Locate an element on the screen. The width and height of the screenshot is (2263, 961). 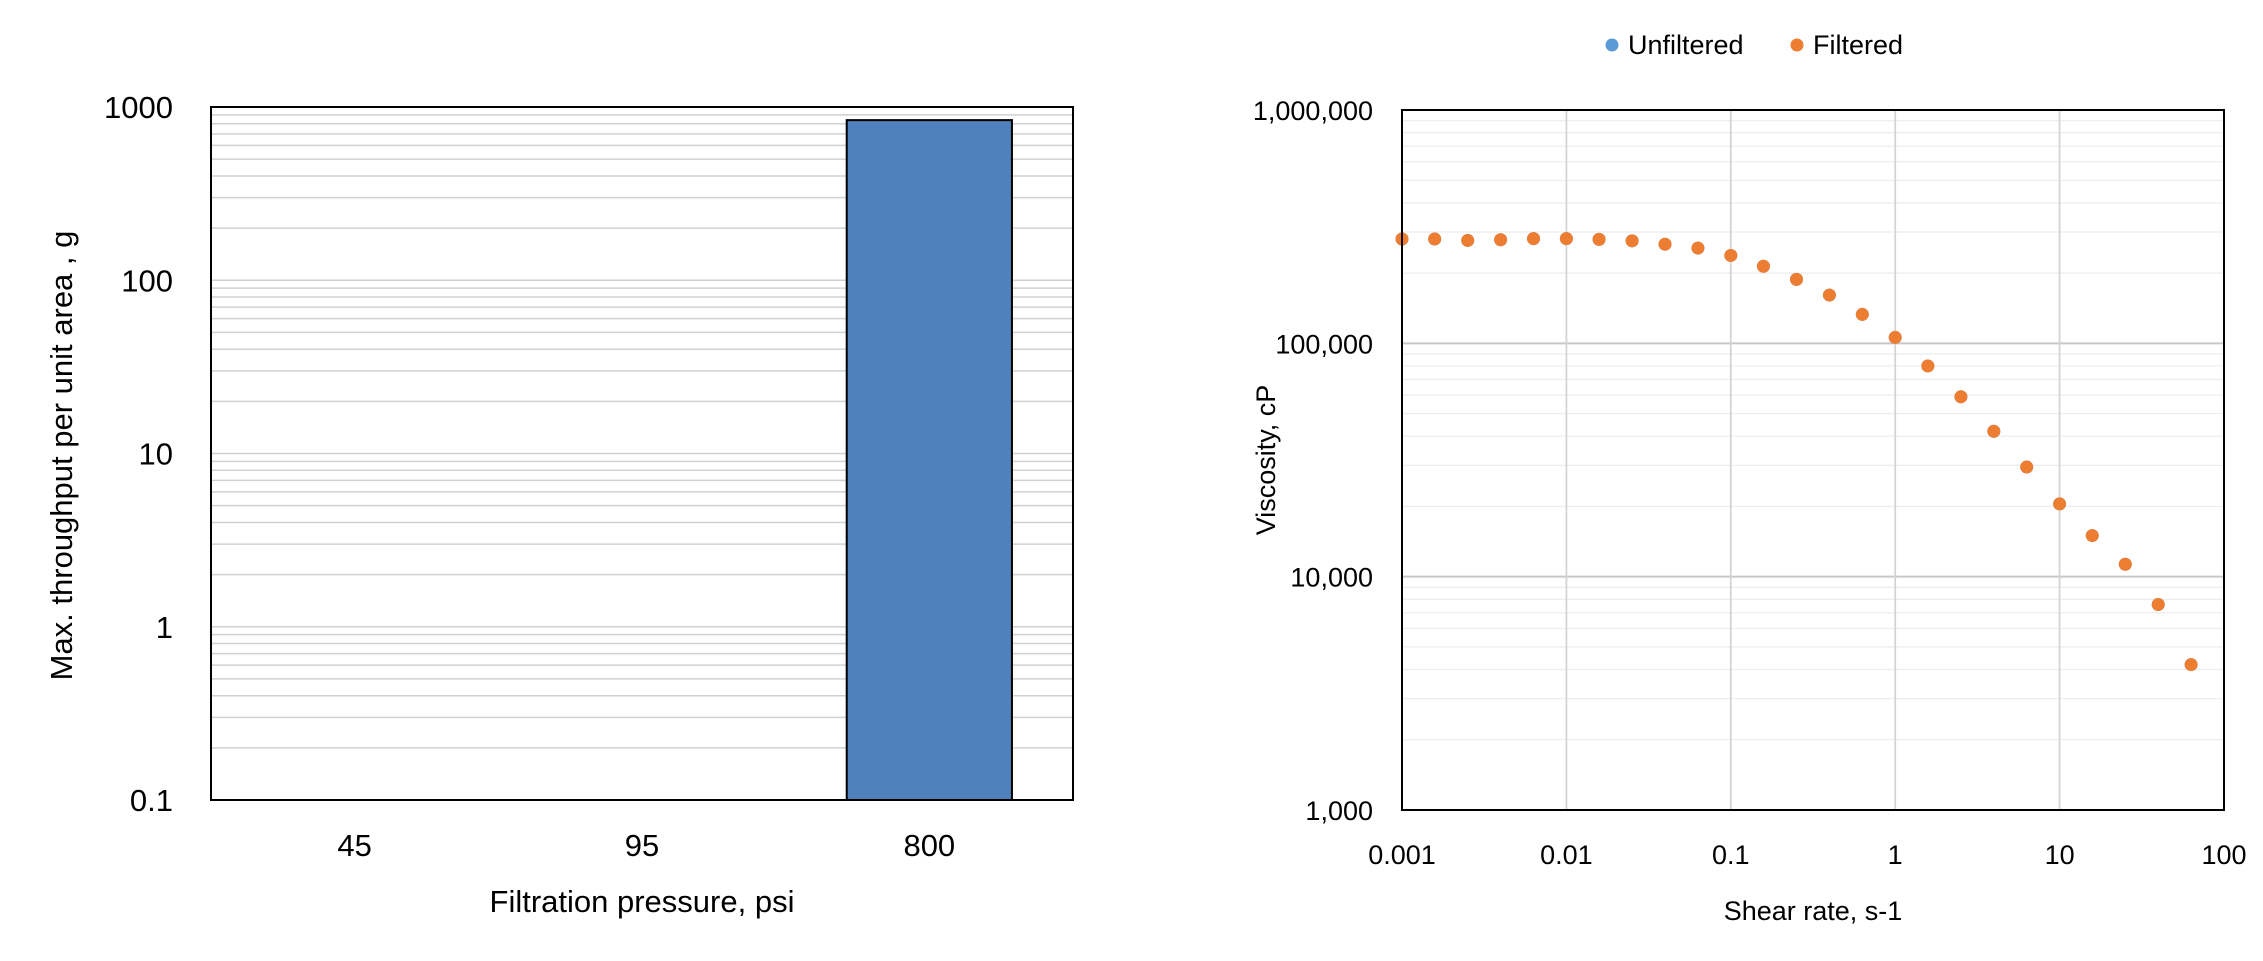
legend: Unfiltered Filtered is located at coordinates (1754, 45).